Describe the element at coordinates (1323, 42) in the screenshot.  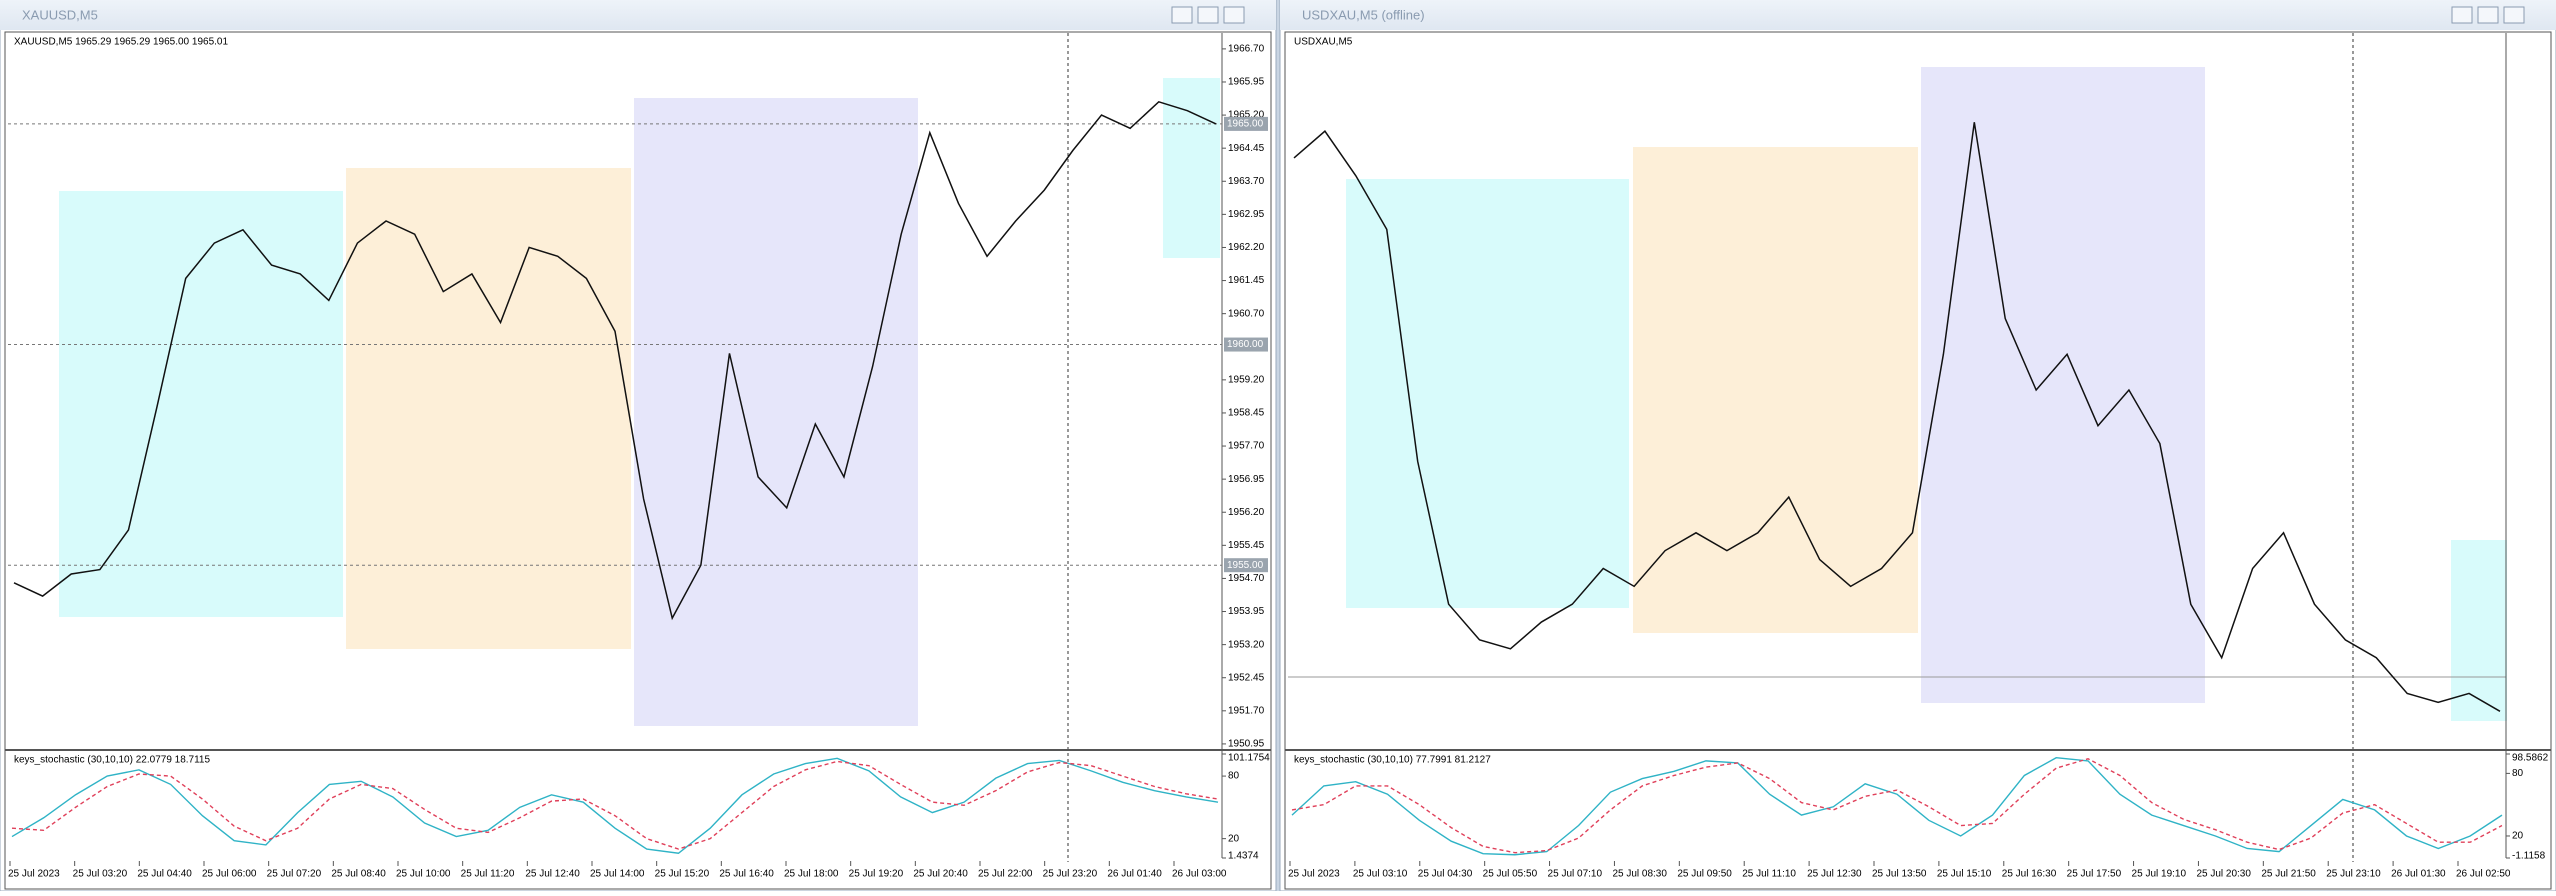
I see `chart-info: USDXAU,M5` at that location.